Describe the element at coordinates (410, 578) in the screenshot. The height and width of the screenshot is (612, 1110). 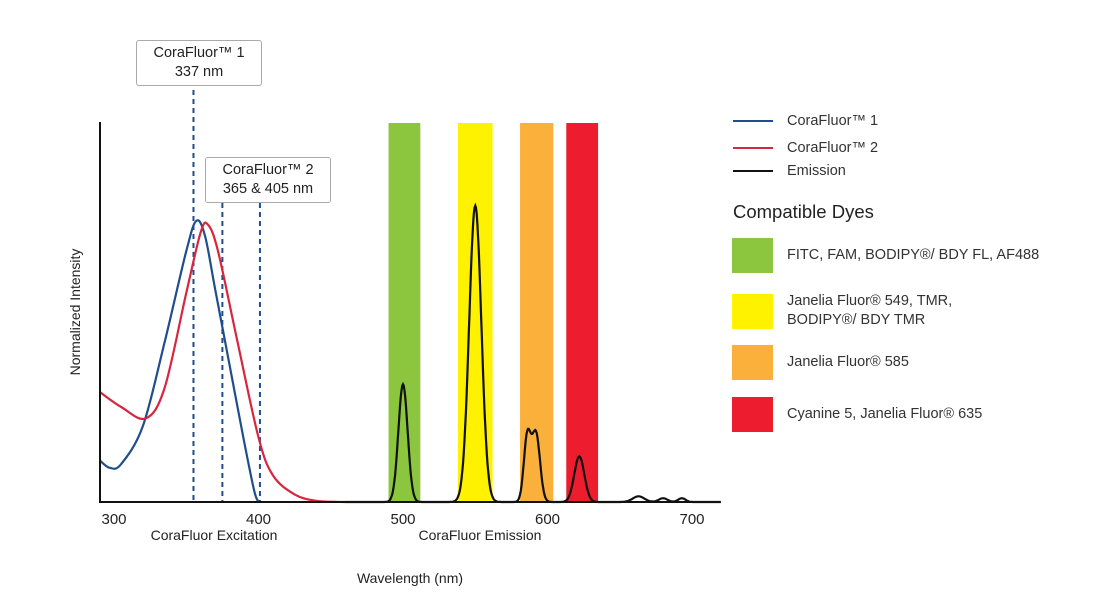
I see `x-axis-label: Wavelength (nm)` at that location.